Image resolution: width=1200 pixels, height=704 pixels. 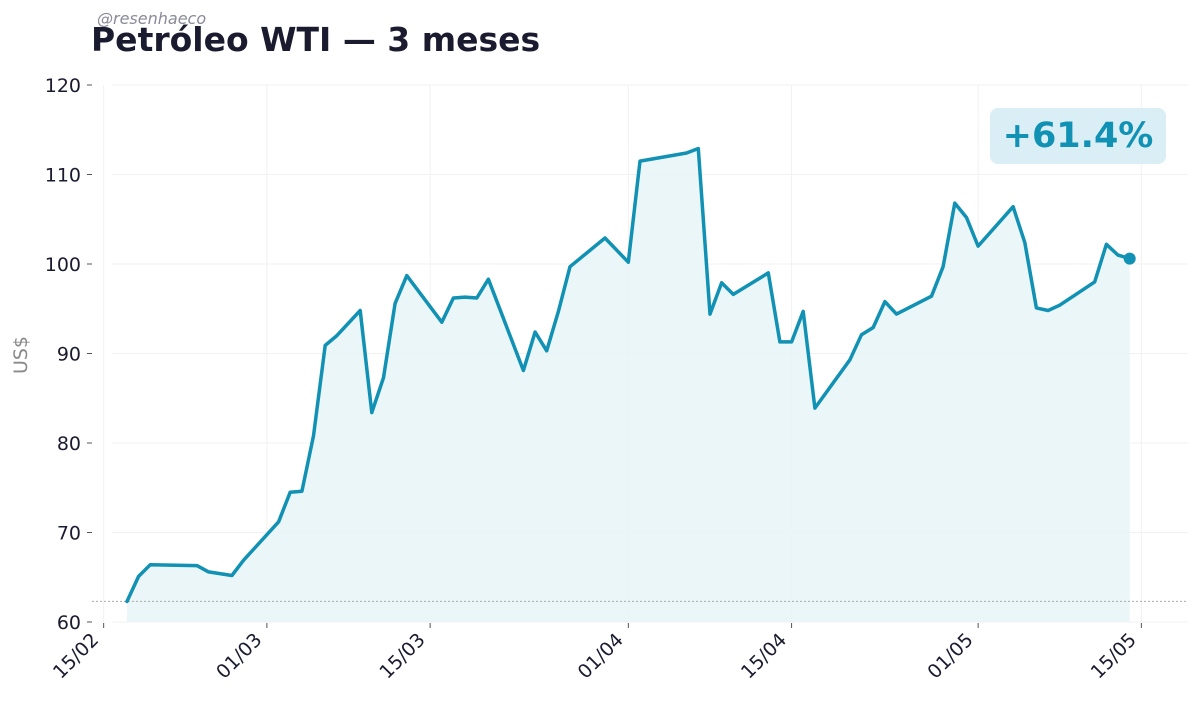 What do you see at coordinates (402, 656) in the screenshot?
I see `x-tick-label: 15/03` at bounding box center [402, 656].